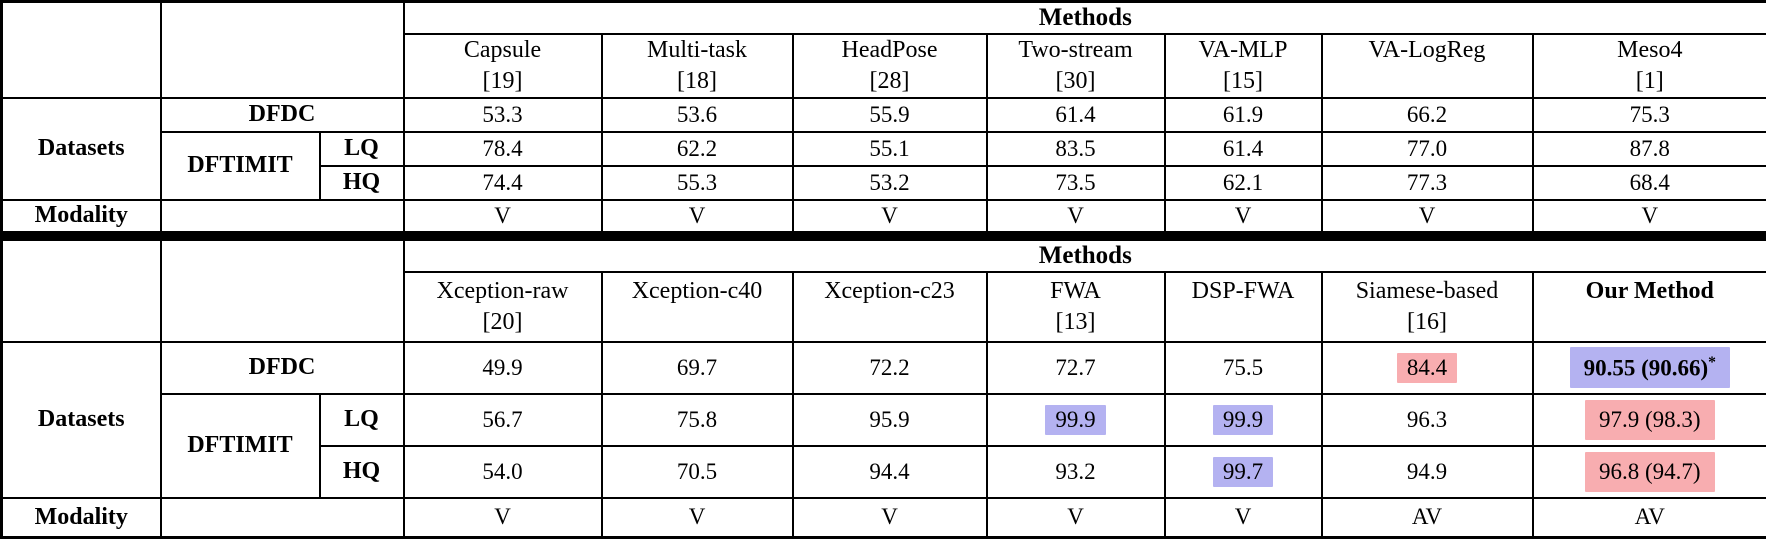 This screenshot has width=1766, height=554. What do you see at coordinates (502, 148) in the screenshot?
I see `score-cell: 78.4` at bounding box center [502, 148].